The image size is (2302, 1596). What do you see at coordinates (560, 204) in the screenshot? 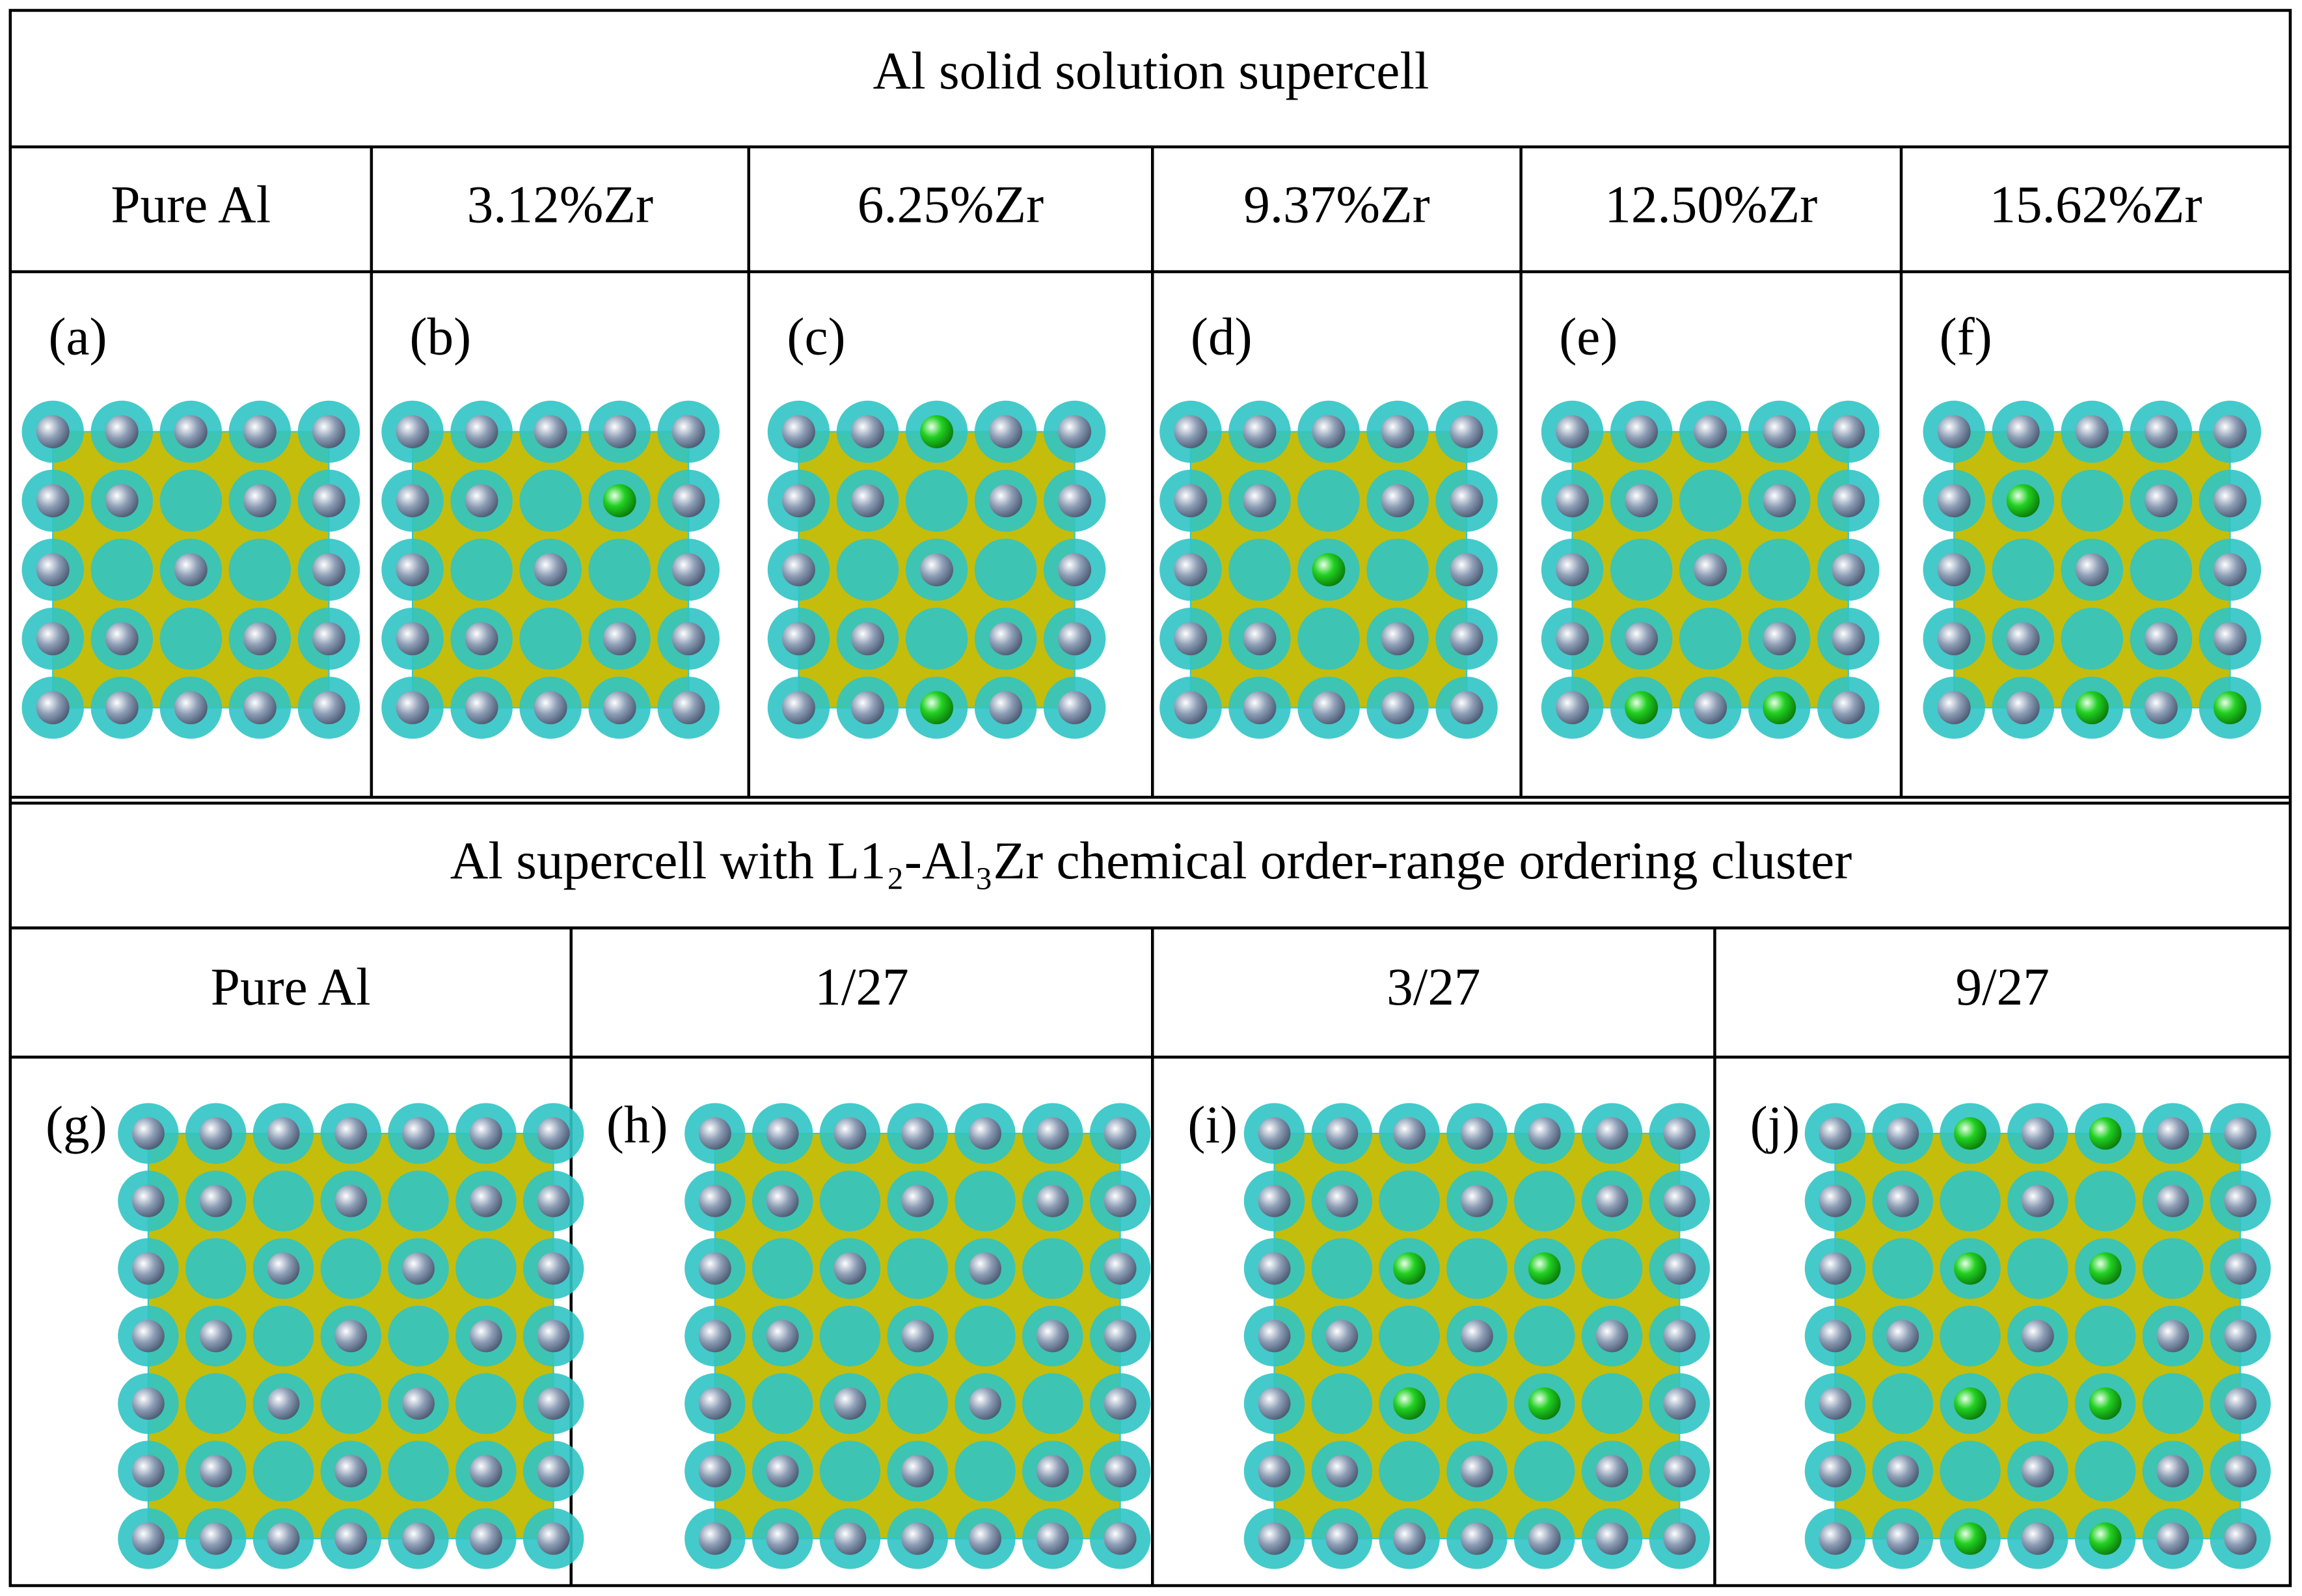
I see `column-header: 3.12%Zr` at bounding box center [560, 204].